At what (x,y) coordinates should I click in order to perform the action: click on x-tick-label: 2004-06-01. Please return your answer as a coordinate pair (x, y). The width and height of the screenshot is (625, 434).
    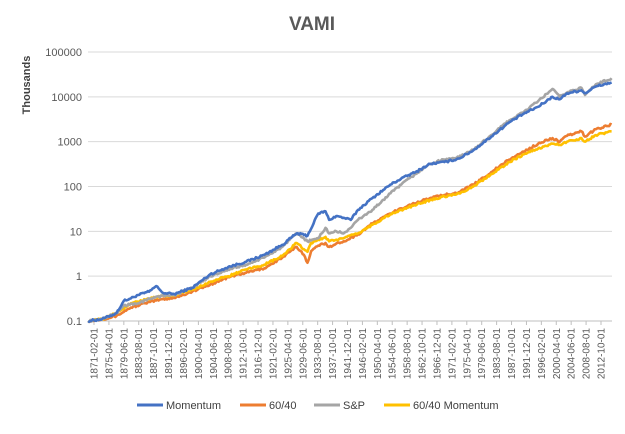
    Looking at the image, I should click on (572, 354).